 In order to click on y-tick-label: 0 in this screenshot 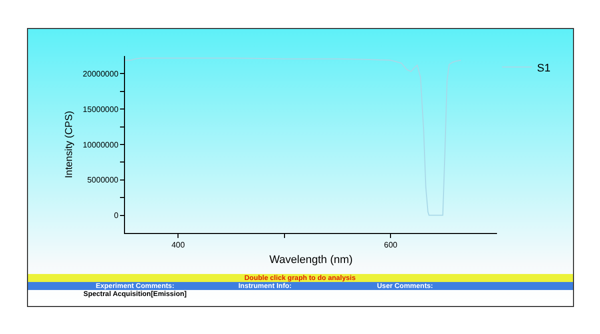, I will do `click(116, 215)`.